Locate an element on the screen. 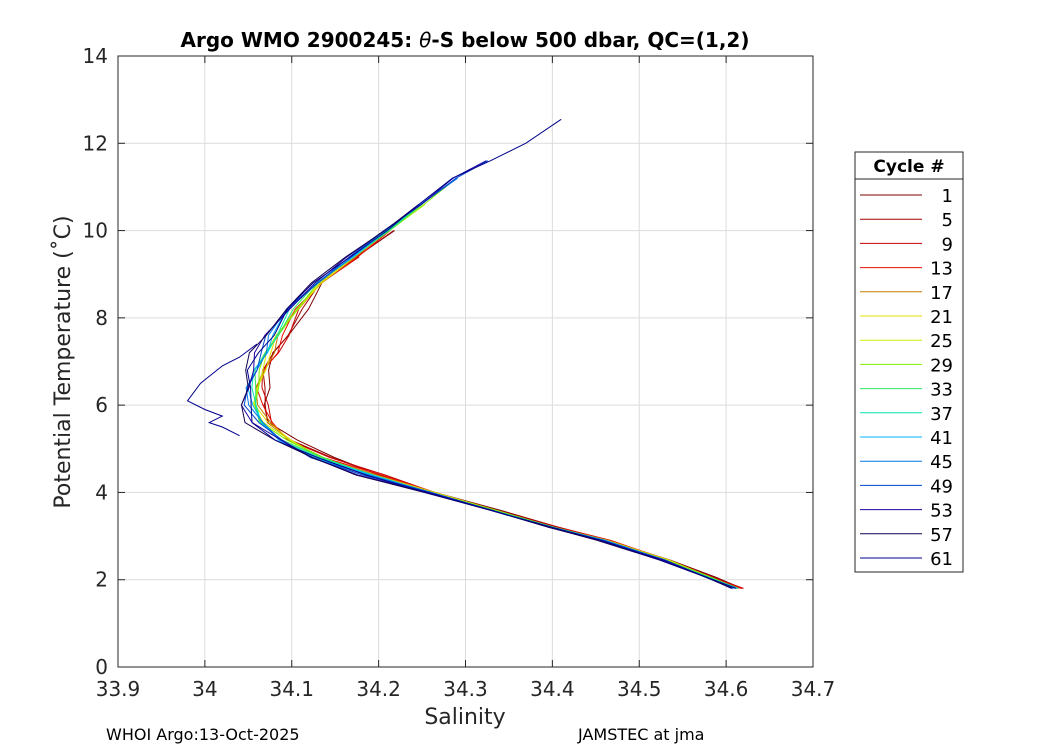 Image resolution: width=1050 pixels, height=750 pixels. x-axis-label: Salinity is located at coordinates (464, 717).